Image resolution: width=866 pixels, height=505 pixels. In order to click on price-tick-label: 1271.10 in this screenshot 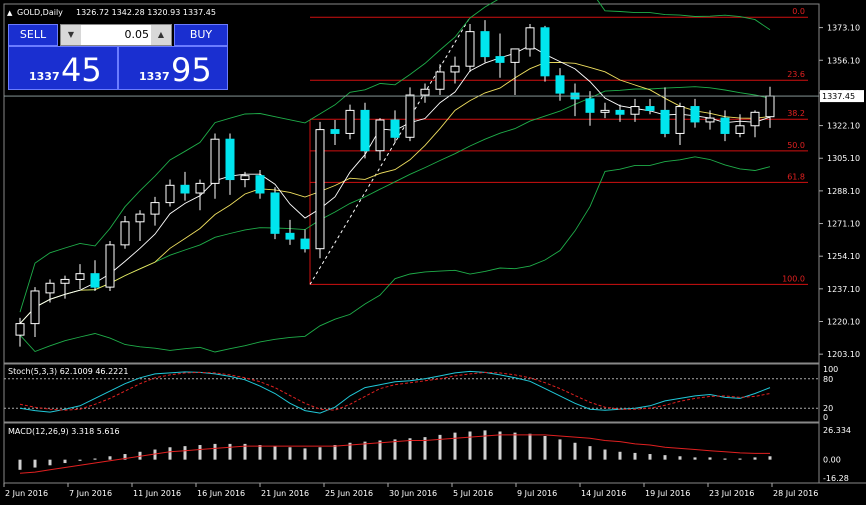, I will do `click(843, 224)`.